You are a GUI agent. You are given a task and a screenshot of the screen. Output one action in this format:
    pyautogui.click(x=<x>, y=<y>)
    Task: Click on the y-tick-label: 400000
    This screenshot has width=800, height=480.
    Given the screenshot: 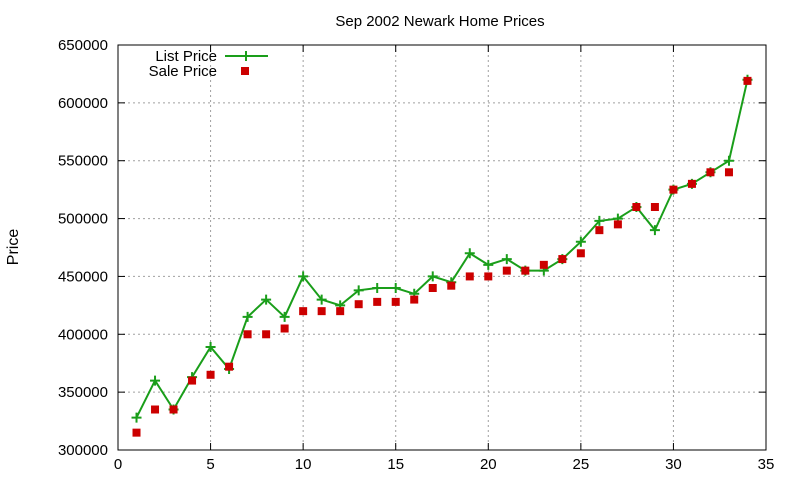 What is the action you would take?
    pyautogui.click(x=83, y=334)
    